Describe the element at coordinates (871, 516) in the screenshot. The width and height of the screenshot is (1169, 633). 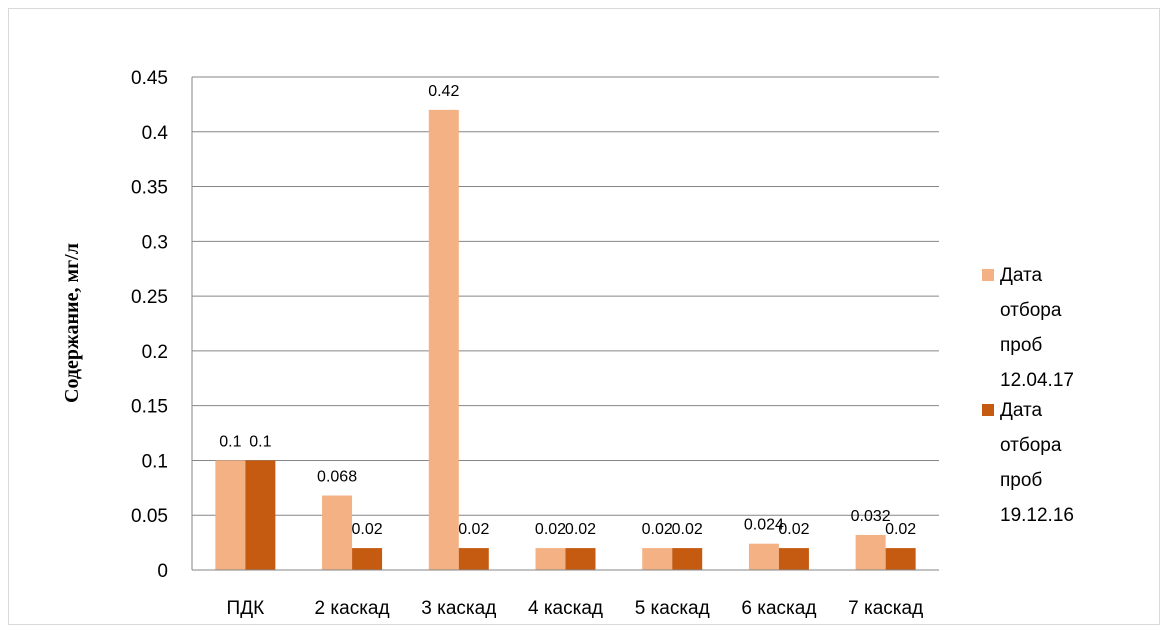
I see `data-label: 0.032` at that location.